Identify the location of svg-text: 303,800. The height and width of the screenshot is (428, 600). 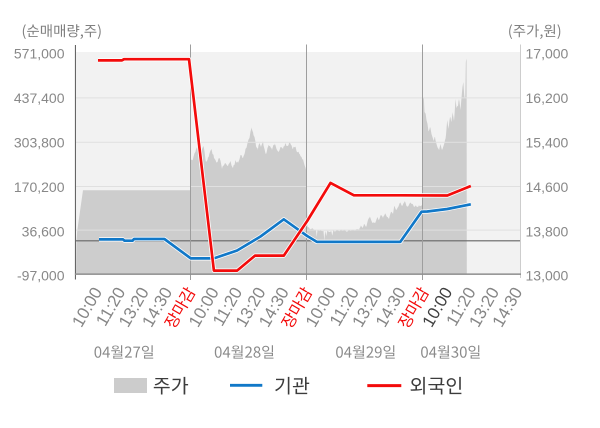
(39, 142).